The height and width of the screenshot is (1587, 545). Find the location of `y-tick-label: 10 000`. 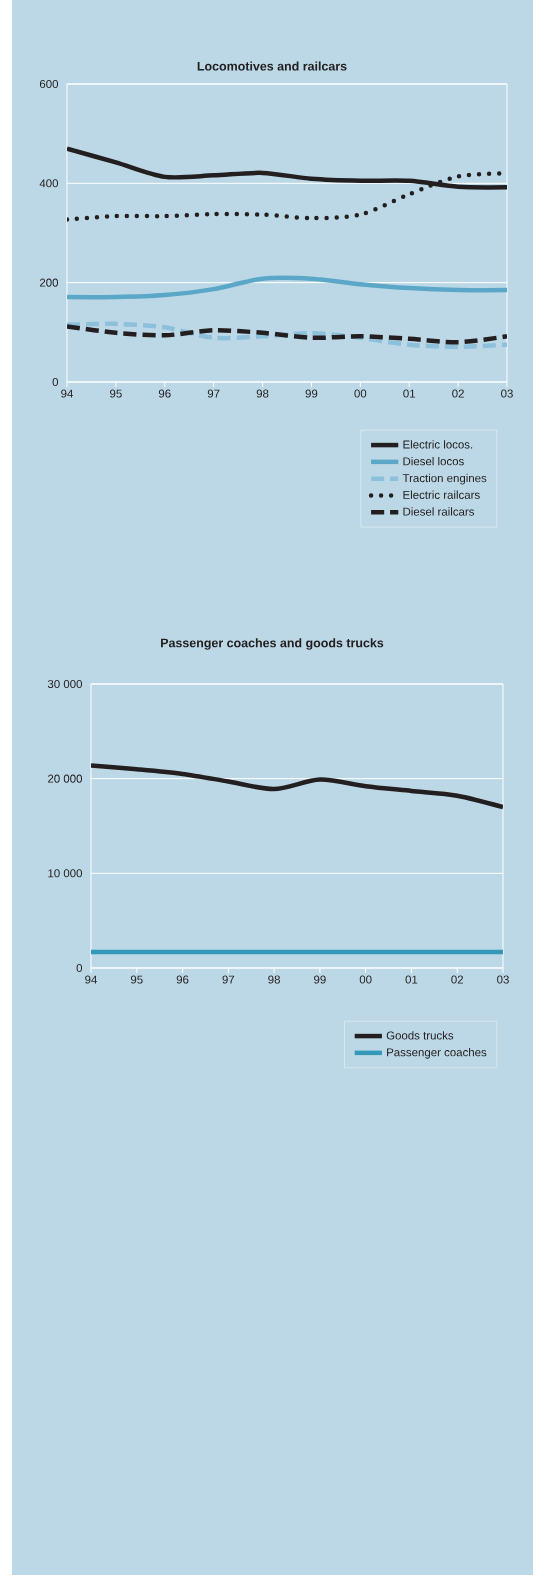

y-tick-label: 10 000 is located at coordinates (65, 873).